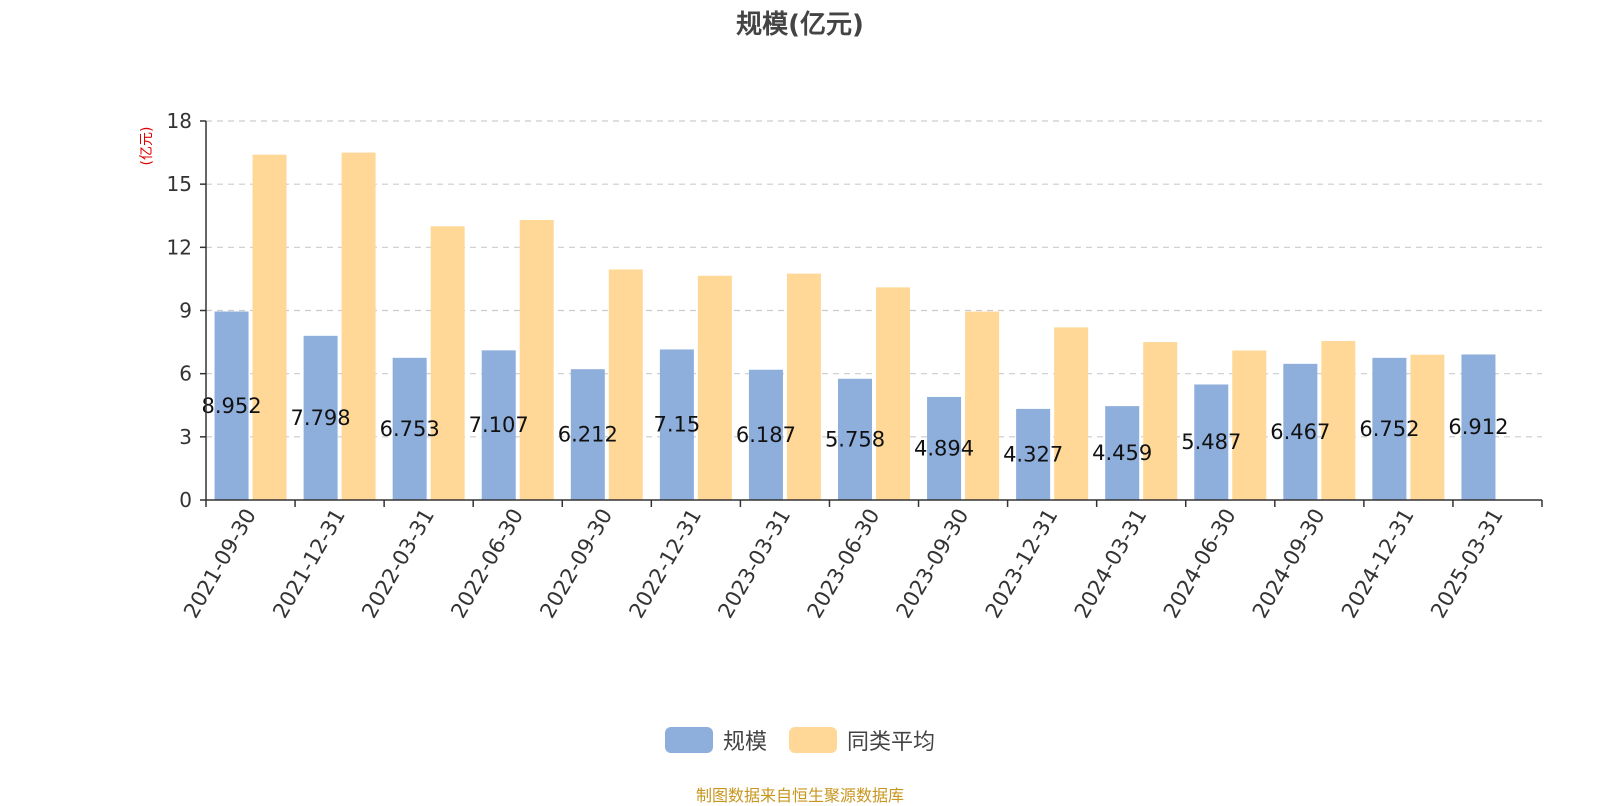  I want to click on legend-item-peer-average: 同类平均, so click(862, 740).